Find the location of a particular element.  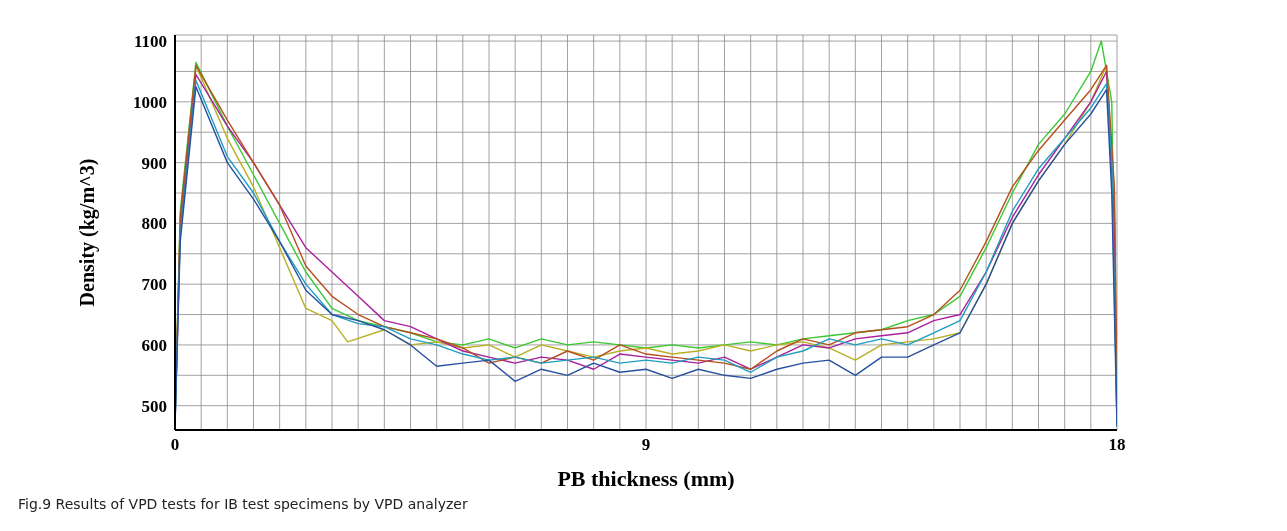

y-tick-label: 800 is located at coordinates (154, 224).